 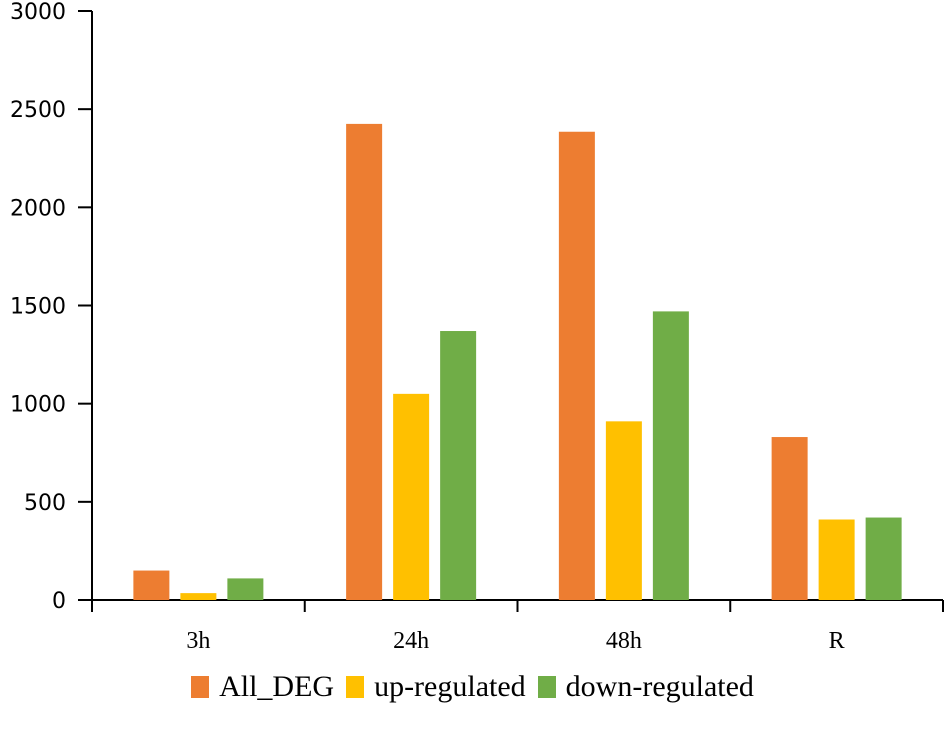 What do you see at coordinates (38, 12) in the screenshot?
I see `y-tick-label: 3000` at bounding box center [38, 12].